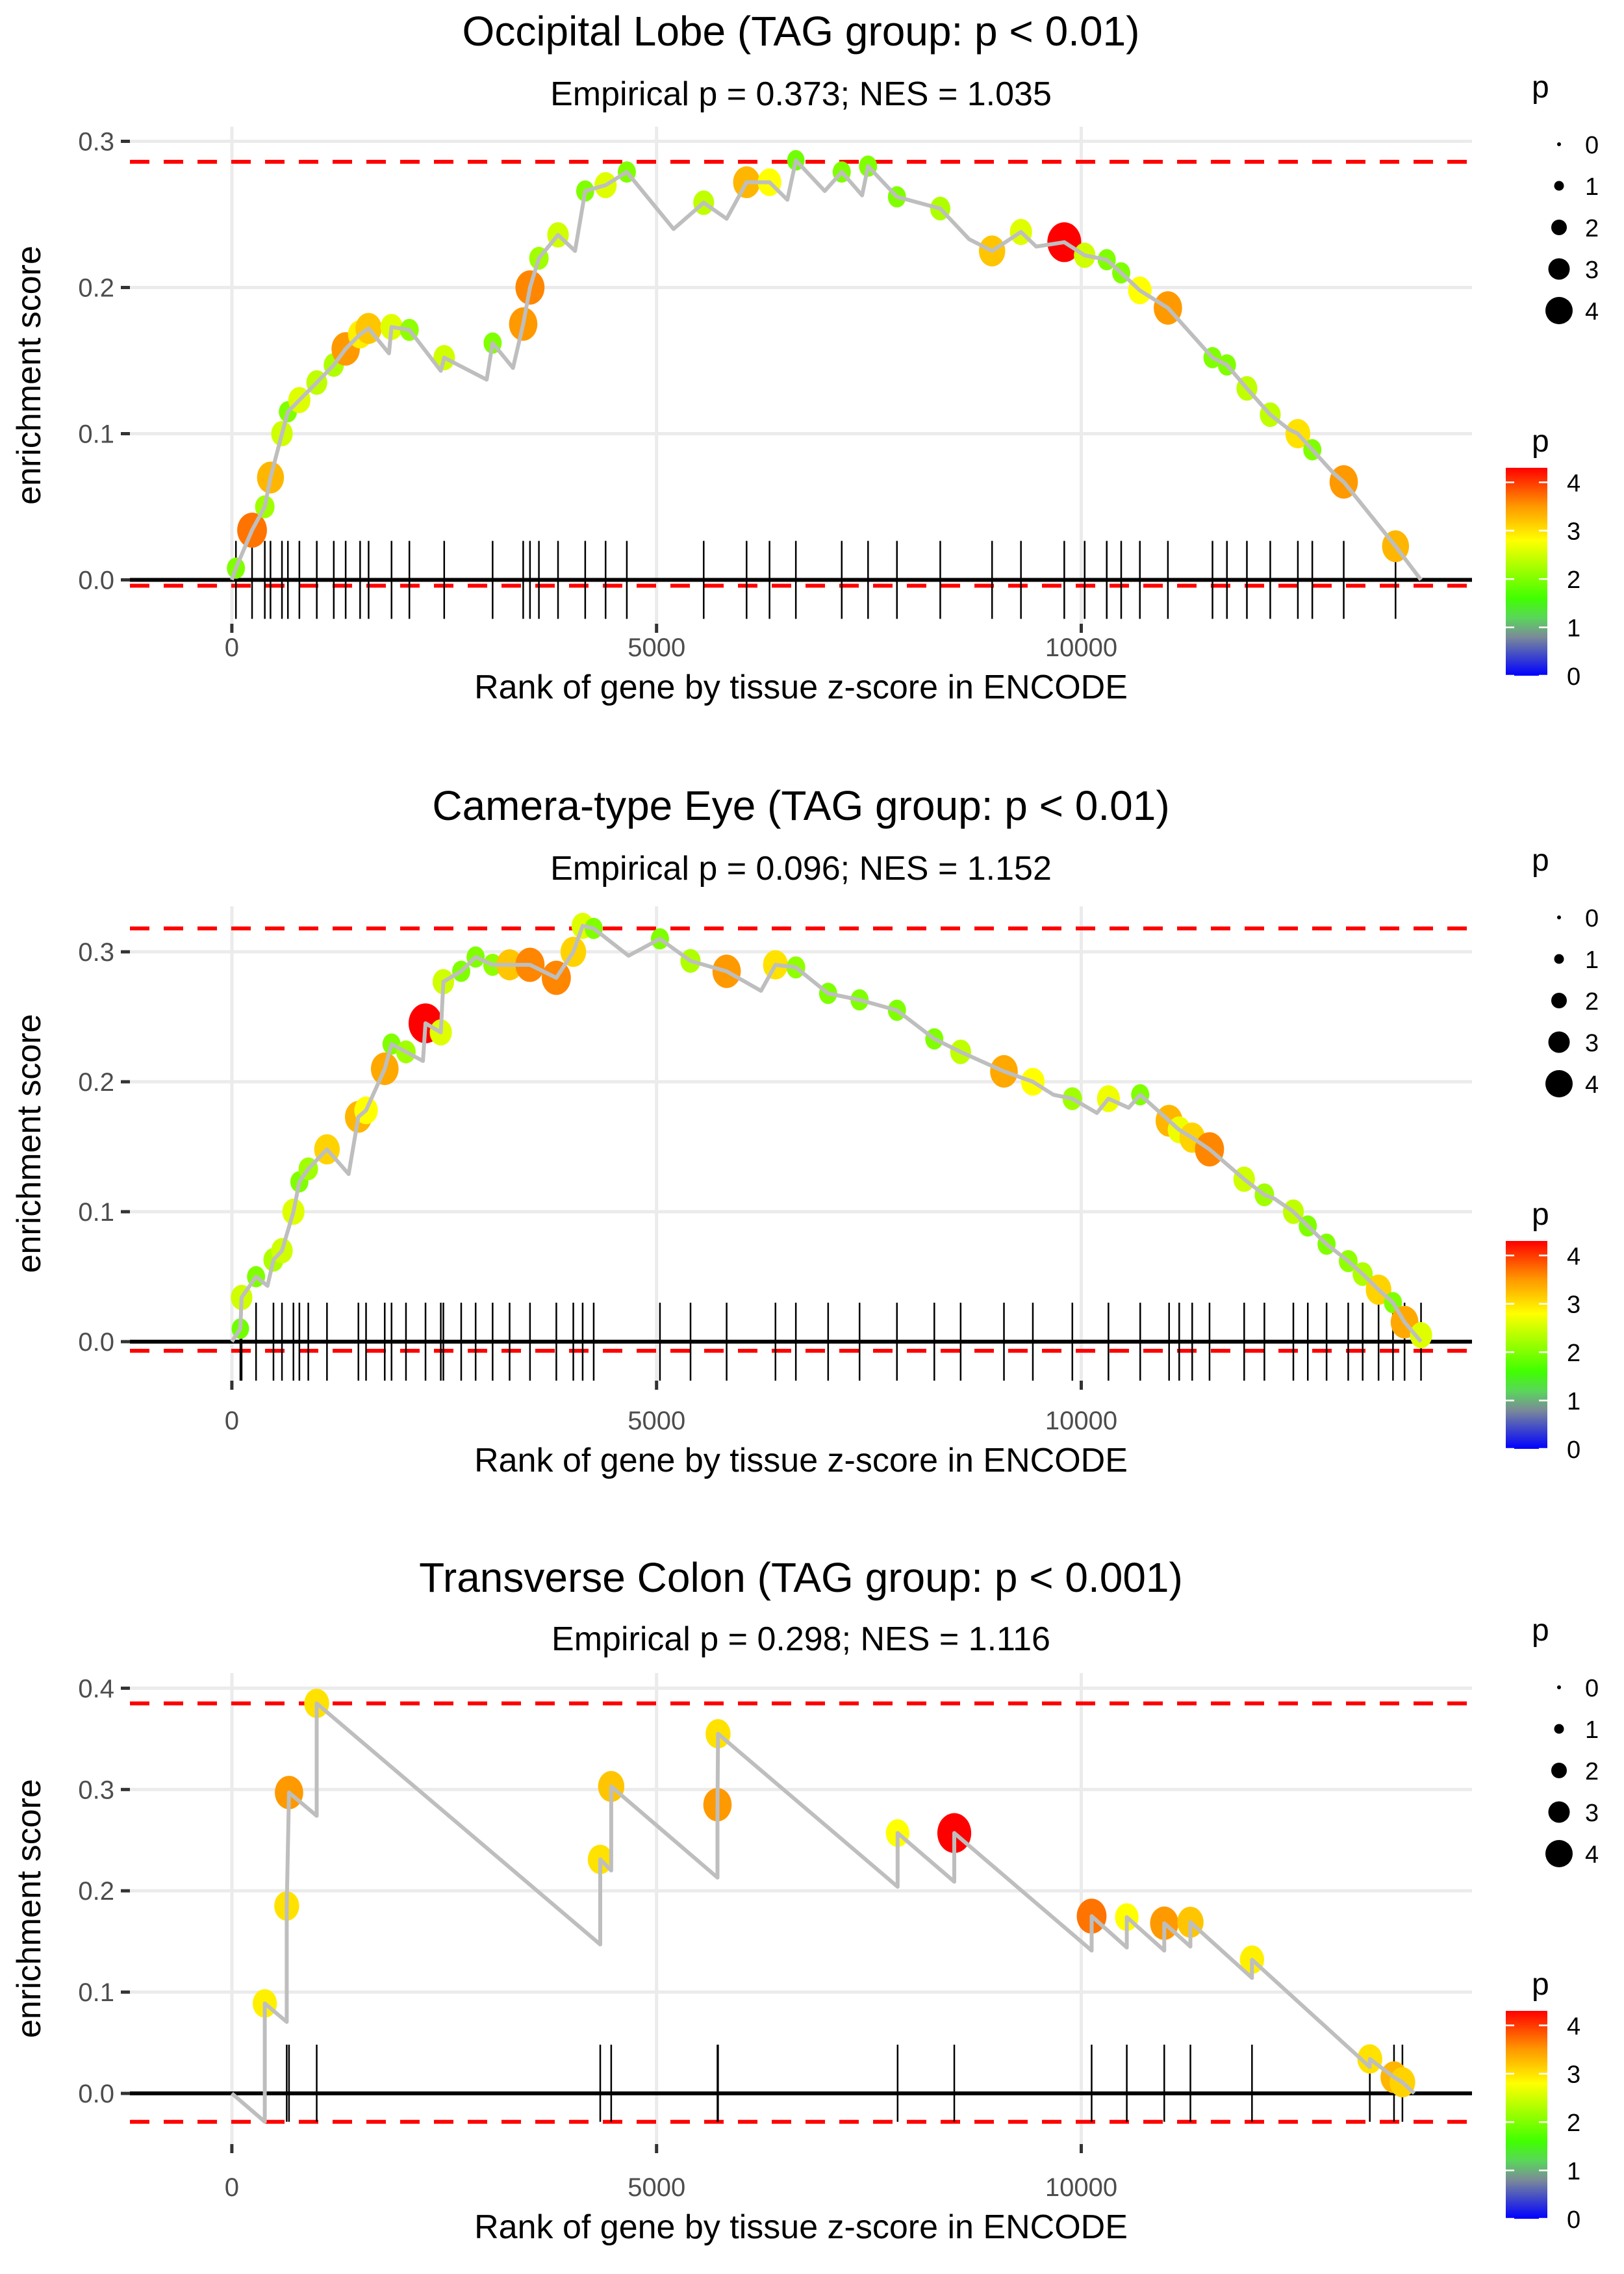 The image size is (1624, 2274). I want to click on chart-title: Camera-type Eye (TAG group: p < 0.01), so click(800, 805).